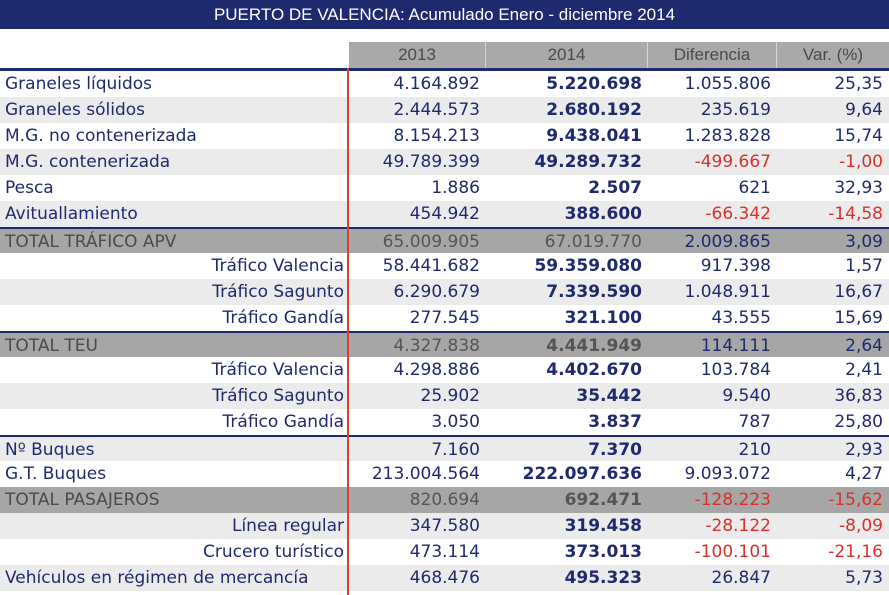 The image size is (889, 595). Describe the element at coordinates (436, 136) in the screenshot. I see `value-2013: 8.154.213` at that location.